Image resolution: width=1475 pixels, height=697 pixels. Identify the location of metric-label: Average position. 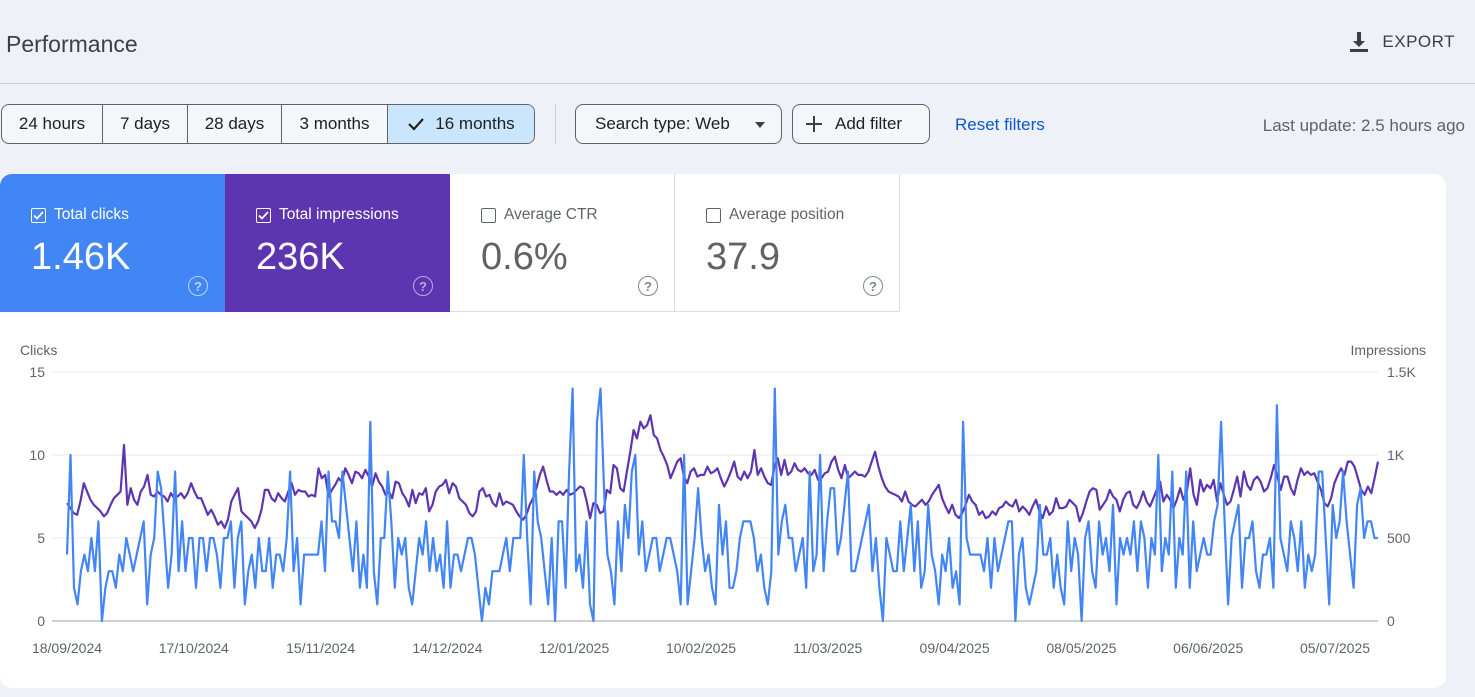
(787, 214).